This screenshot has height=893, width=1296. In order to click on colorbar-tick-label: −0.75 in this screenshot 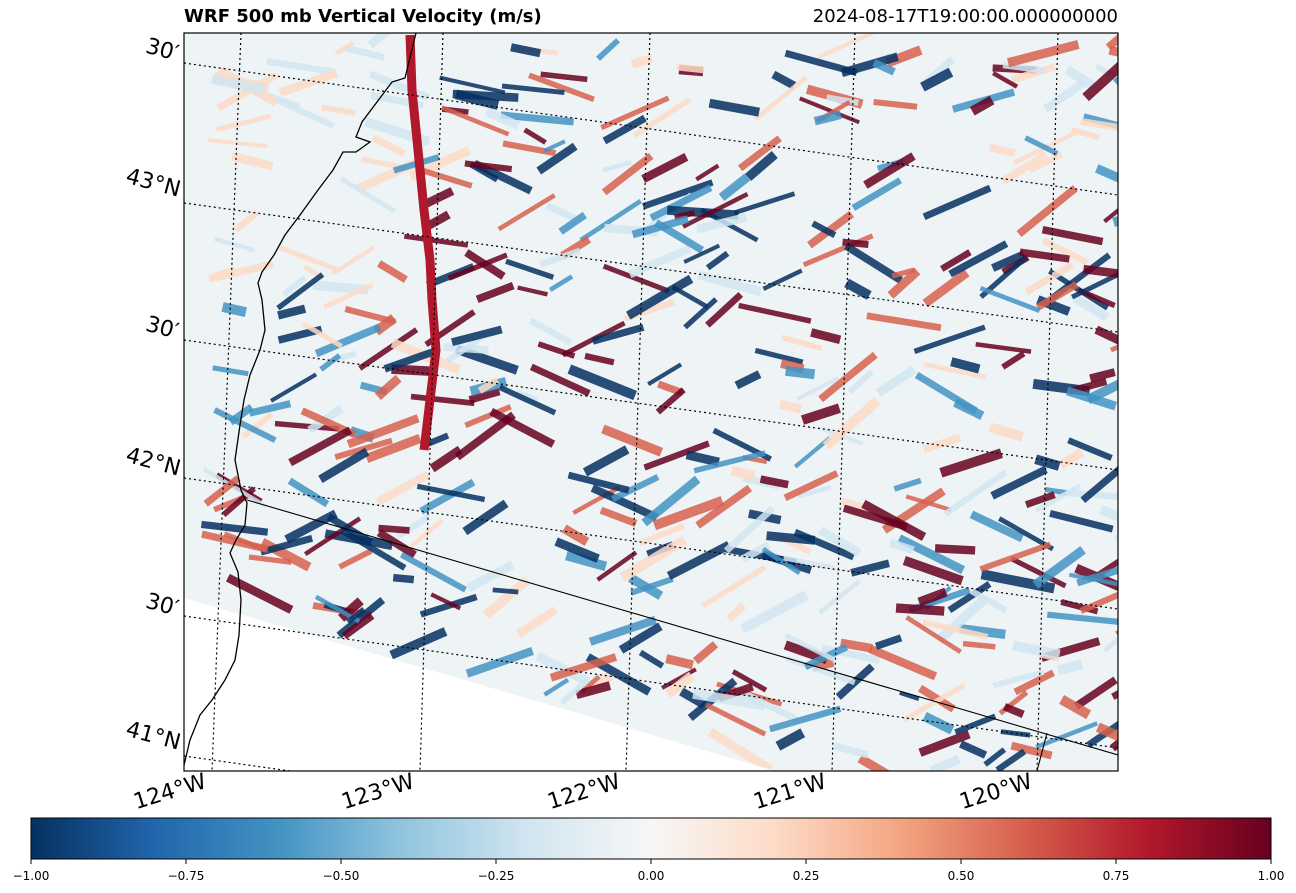, I will do `click(186, 876)`.